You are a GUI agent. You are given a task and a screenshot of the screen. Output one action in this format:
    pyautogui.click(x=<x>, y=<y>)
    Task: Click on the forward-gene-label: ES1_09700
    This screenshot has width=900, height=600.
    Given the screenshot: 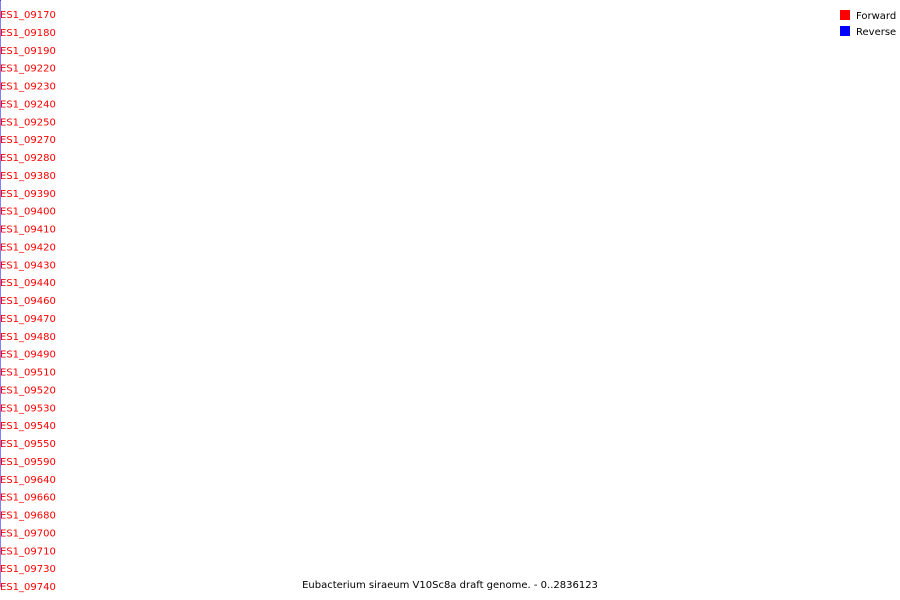 What is the action you would take?
    pyautogui.click(x=28, y=533)
    